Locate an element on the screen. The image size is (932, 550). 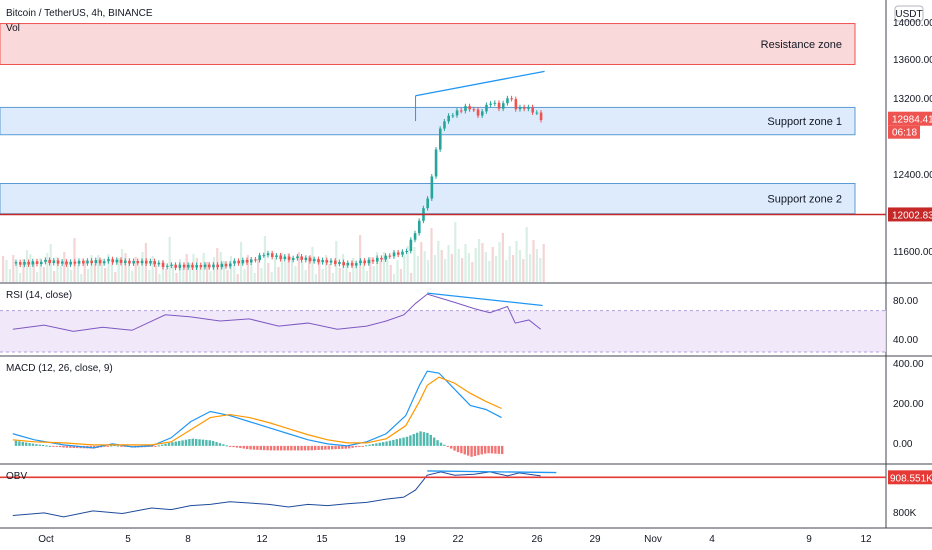
obv-tag-label: 908.551K is located at coordinates (911, 478).